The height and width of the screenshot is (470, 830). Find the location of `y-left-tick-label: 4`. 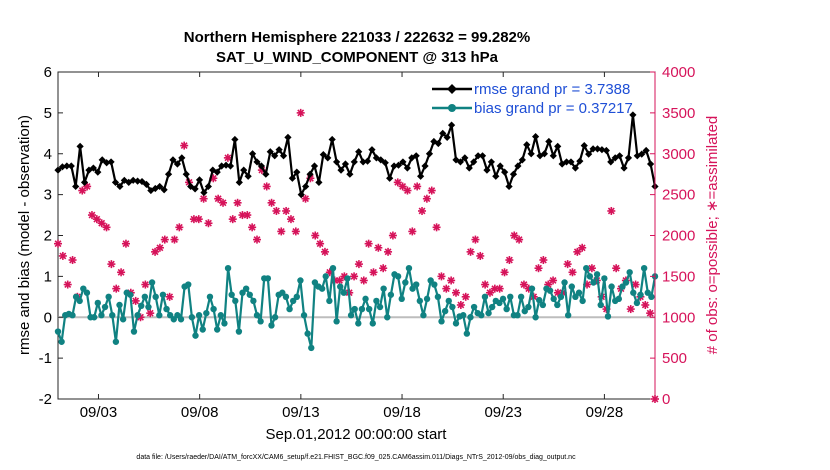

y-left-tick-label: 4 is located at coordinates (48, 154).